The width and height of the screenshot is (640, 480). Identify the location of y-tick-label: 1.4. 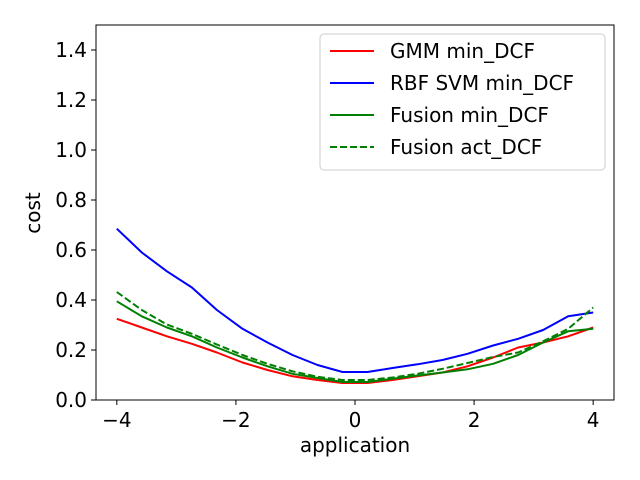
(71, 50).